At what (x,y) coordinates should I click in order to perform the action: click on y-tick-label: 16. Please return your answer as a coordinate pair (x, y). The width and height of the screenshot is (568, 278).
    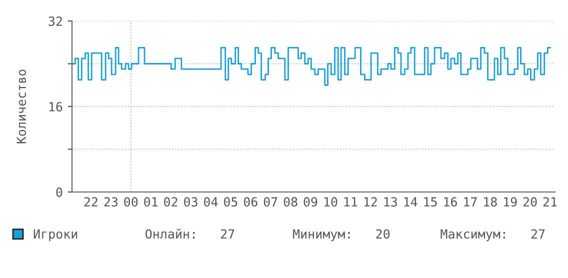
    Looking at the image, I should click on (55, 107).